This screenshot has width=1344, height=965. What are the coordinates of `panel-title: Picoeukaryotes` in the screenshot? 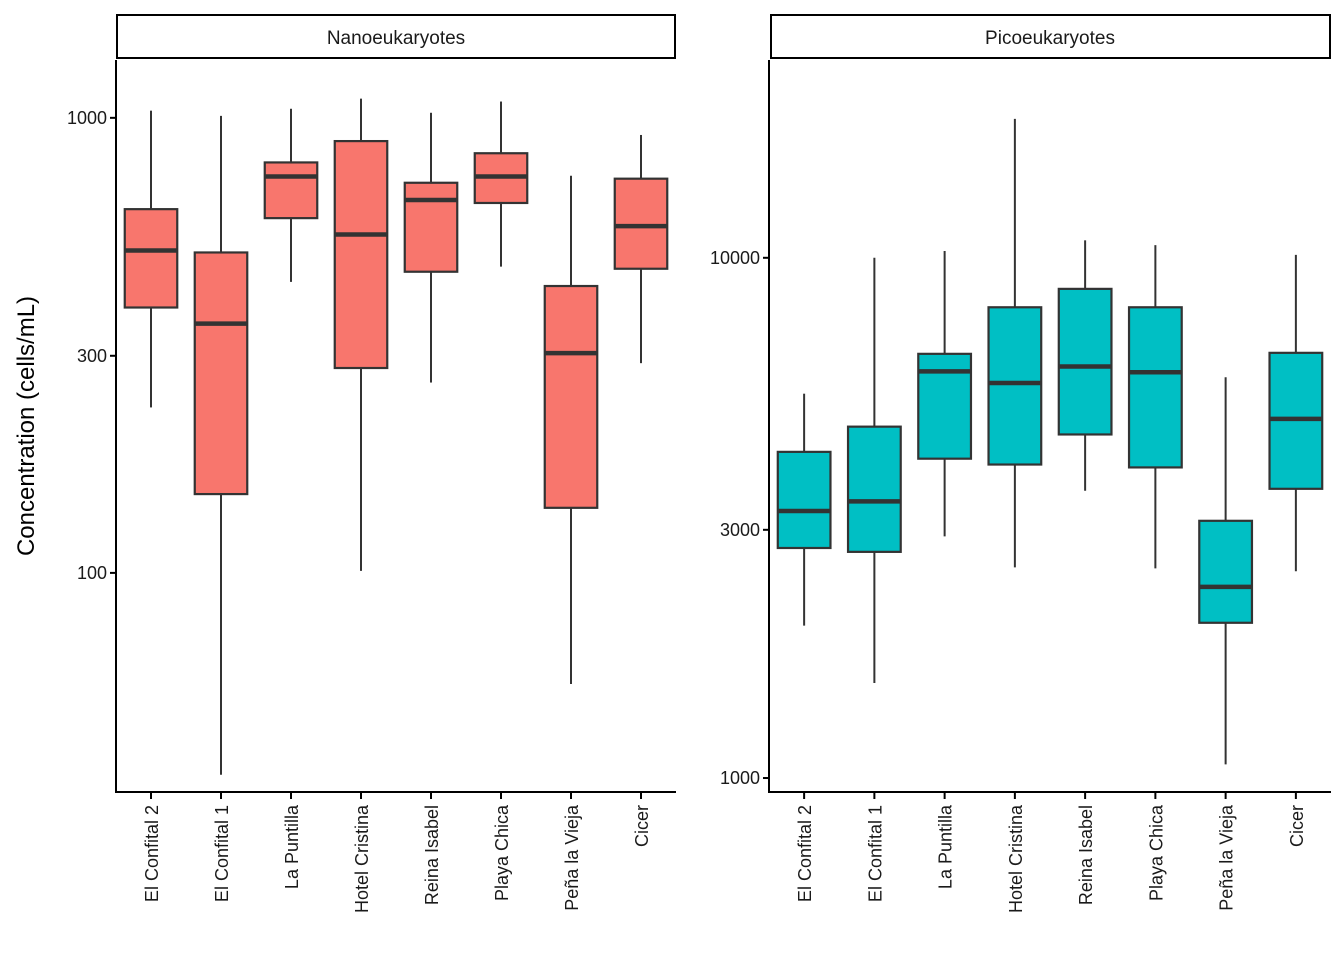 It's located at (1050, 38).